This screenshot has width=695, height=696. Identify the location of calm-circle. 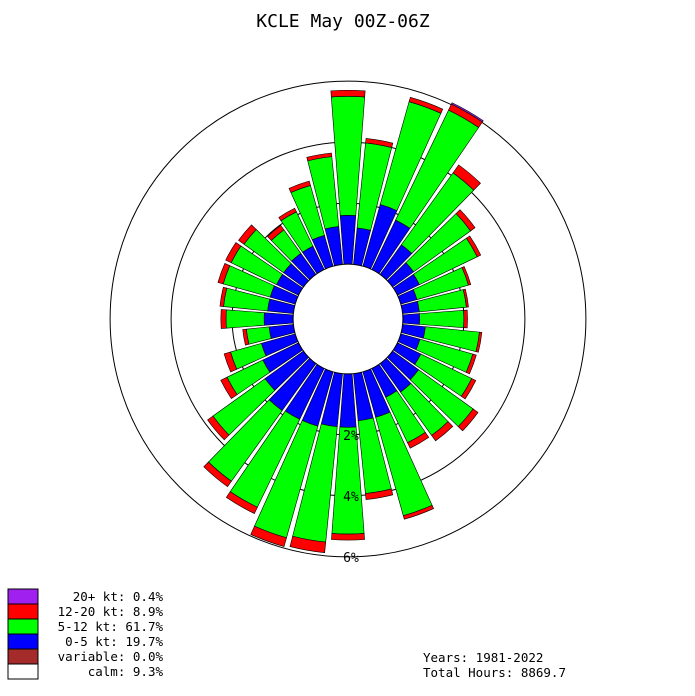
(348, 319).